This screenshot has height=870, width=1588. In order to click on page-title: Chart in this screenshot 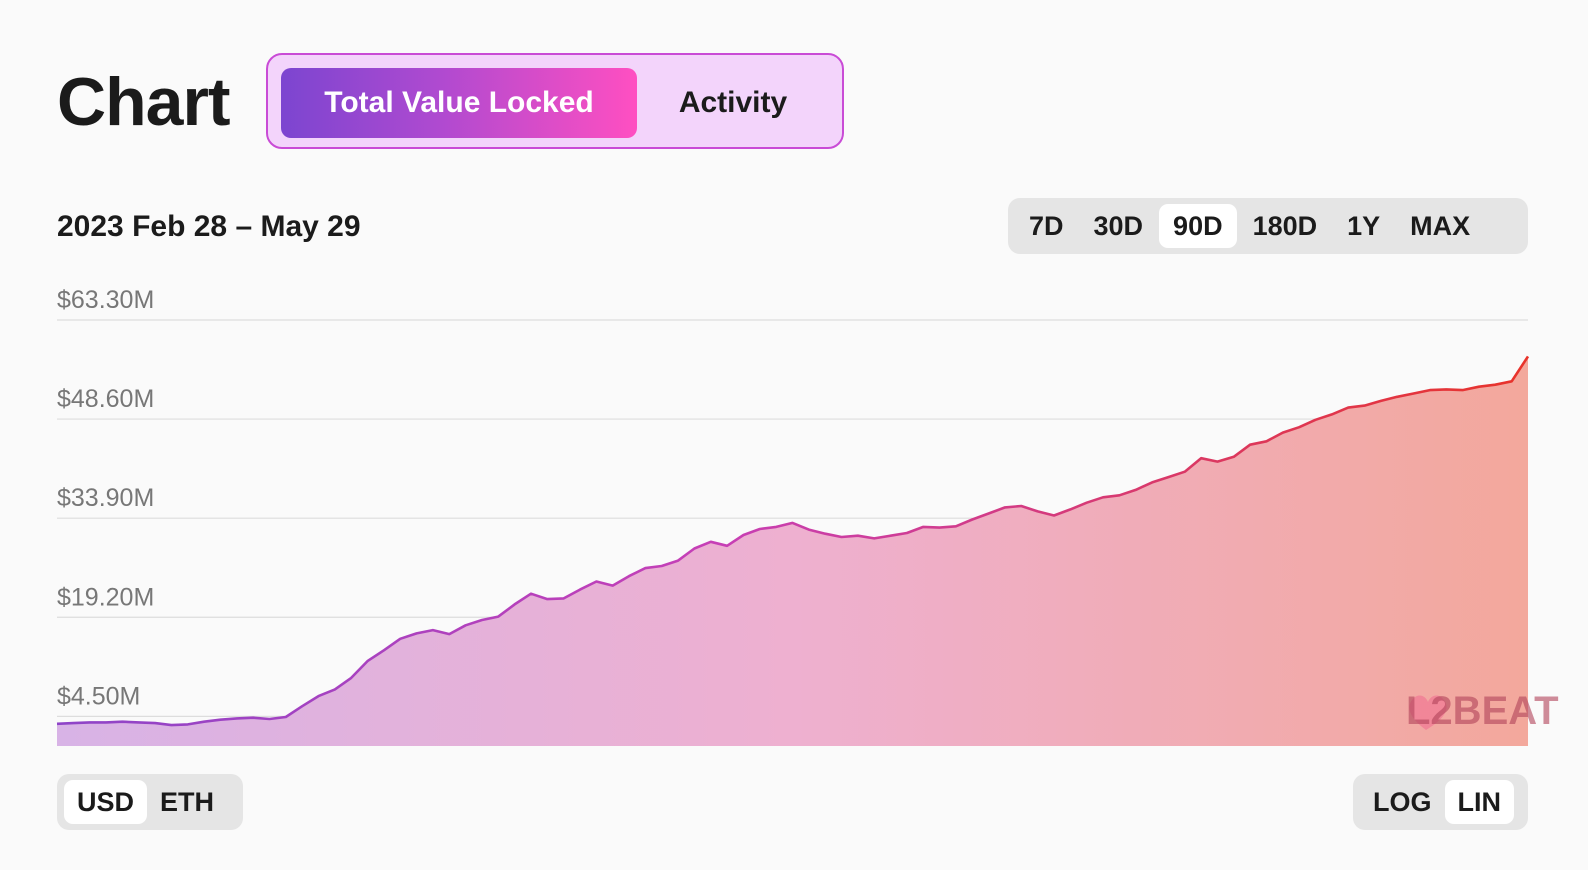, I will do `click(144, 102)`.